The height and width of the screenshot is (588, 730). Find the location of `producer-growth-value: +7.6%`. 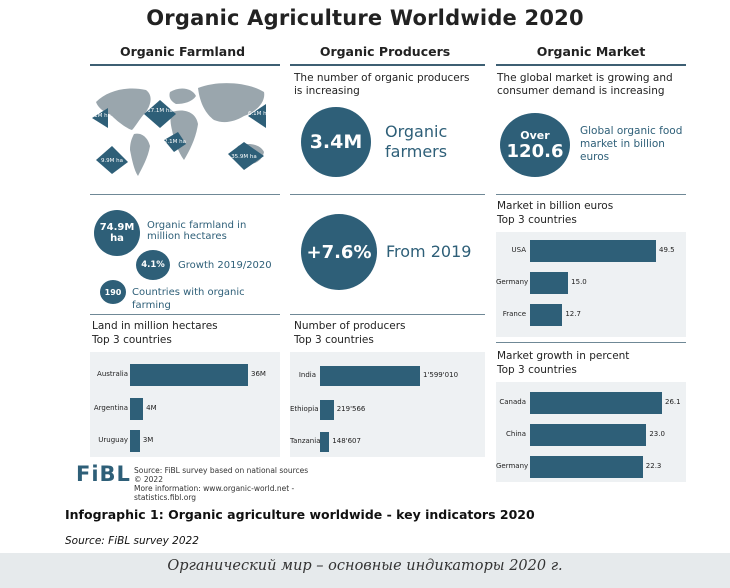

producer-growth-value: +7.6% is located at coordinates (339, 252).